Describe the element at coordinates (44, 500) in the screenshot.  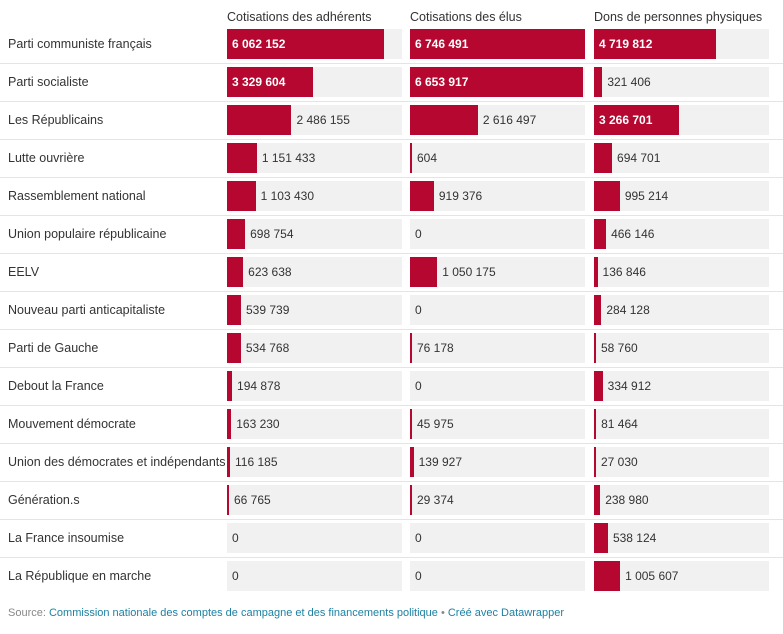
I see `row-label: Génération.s` at that location.